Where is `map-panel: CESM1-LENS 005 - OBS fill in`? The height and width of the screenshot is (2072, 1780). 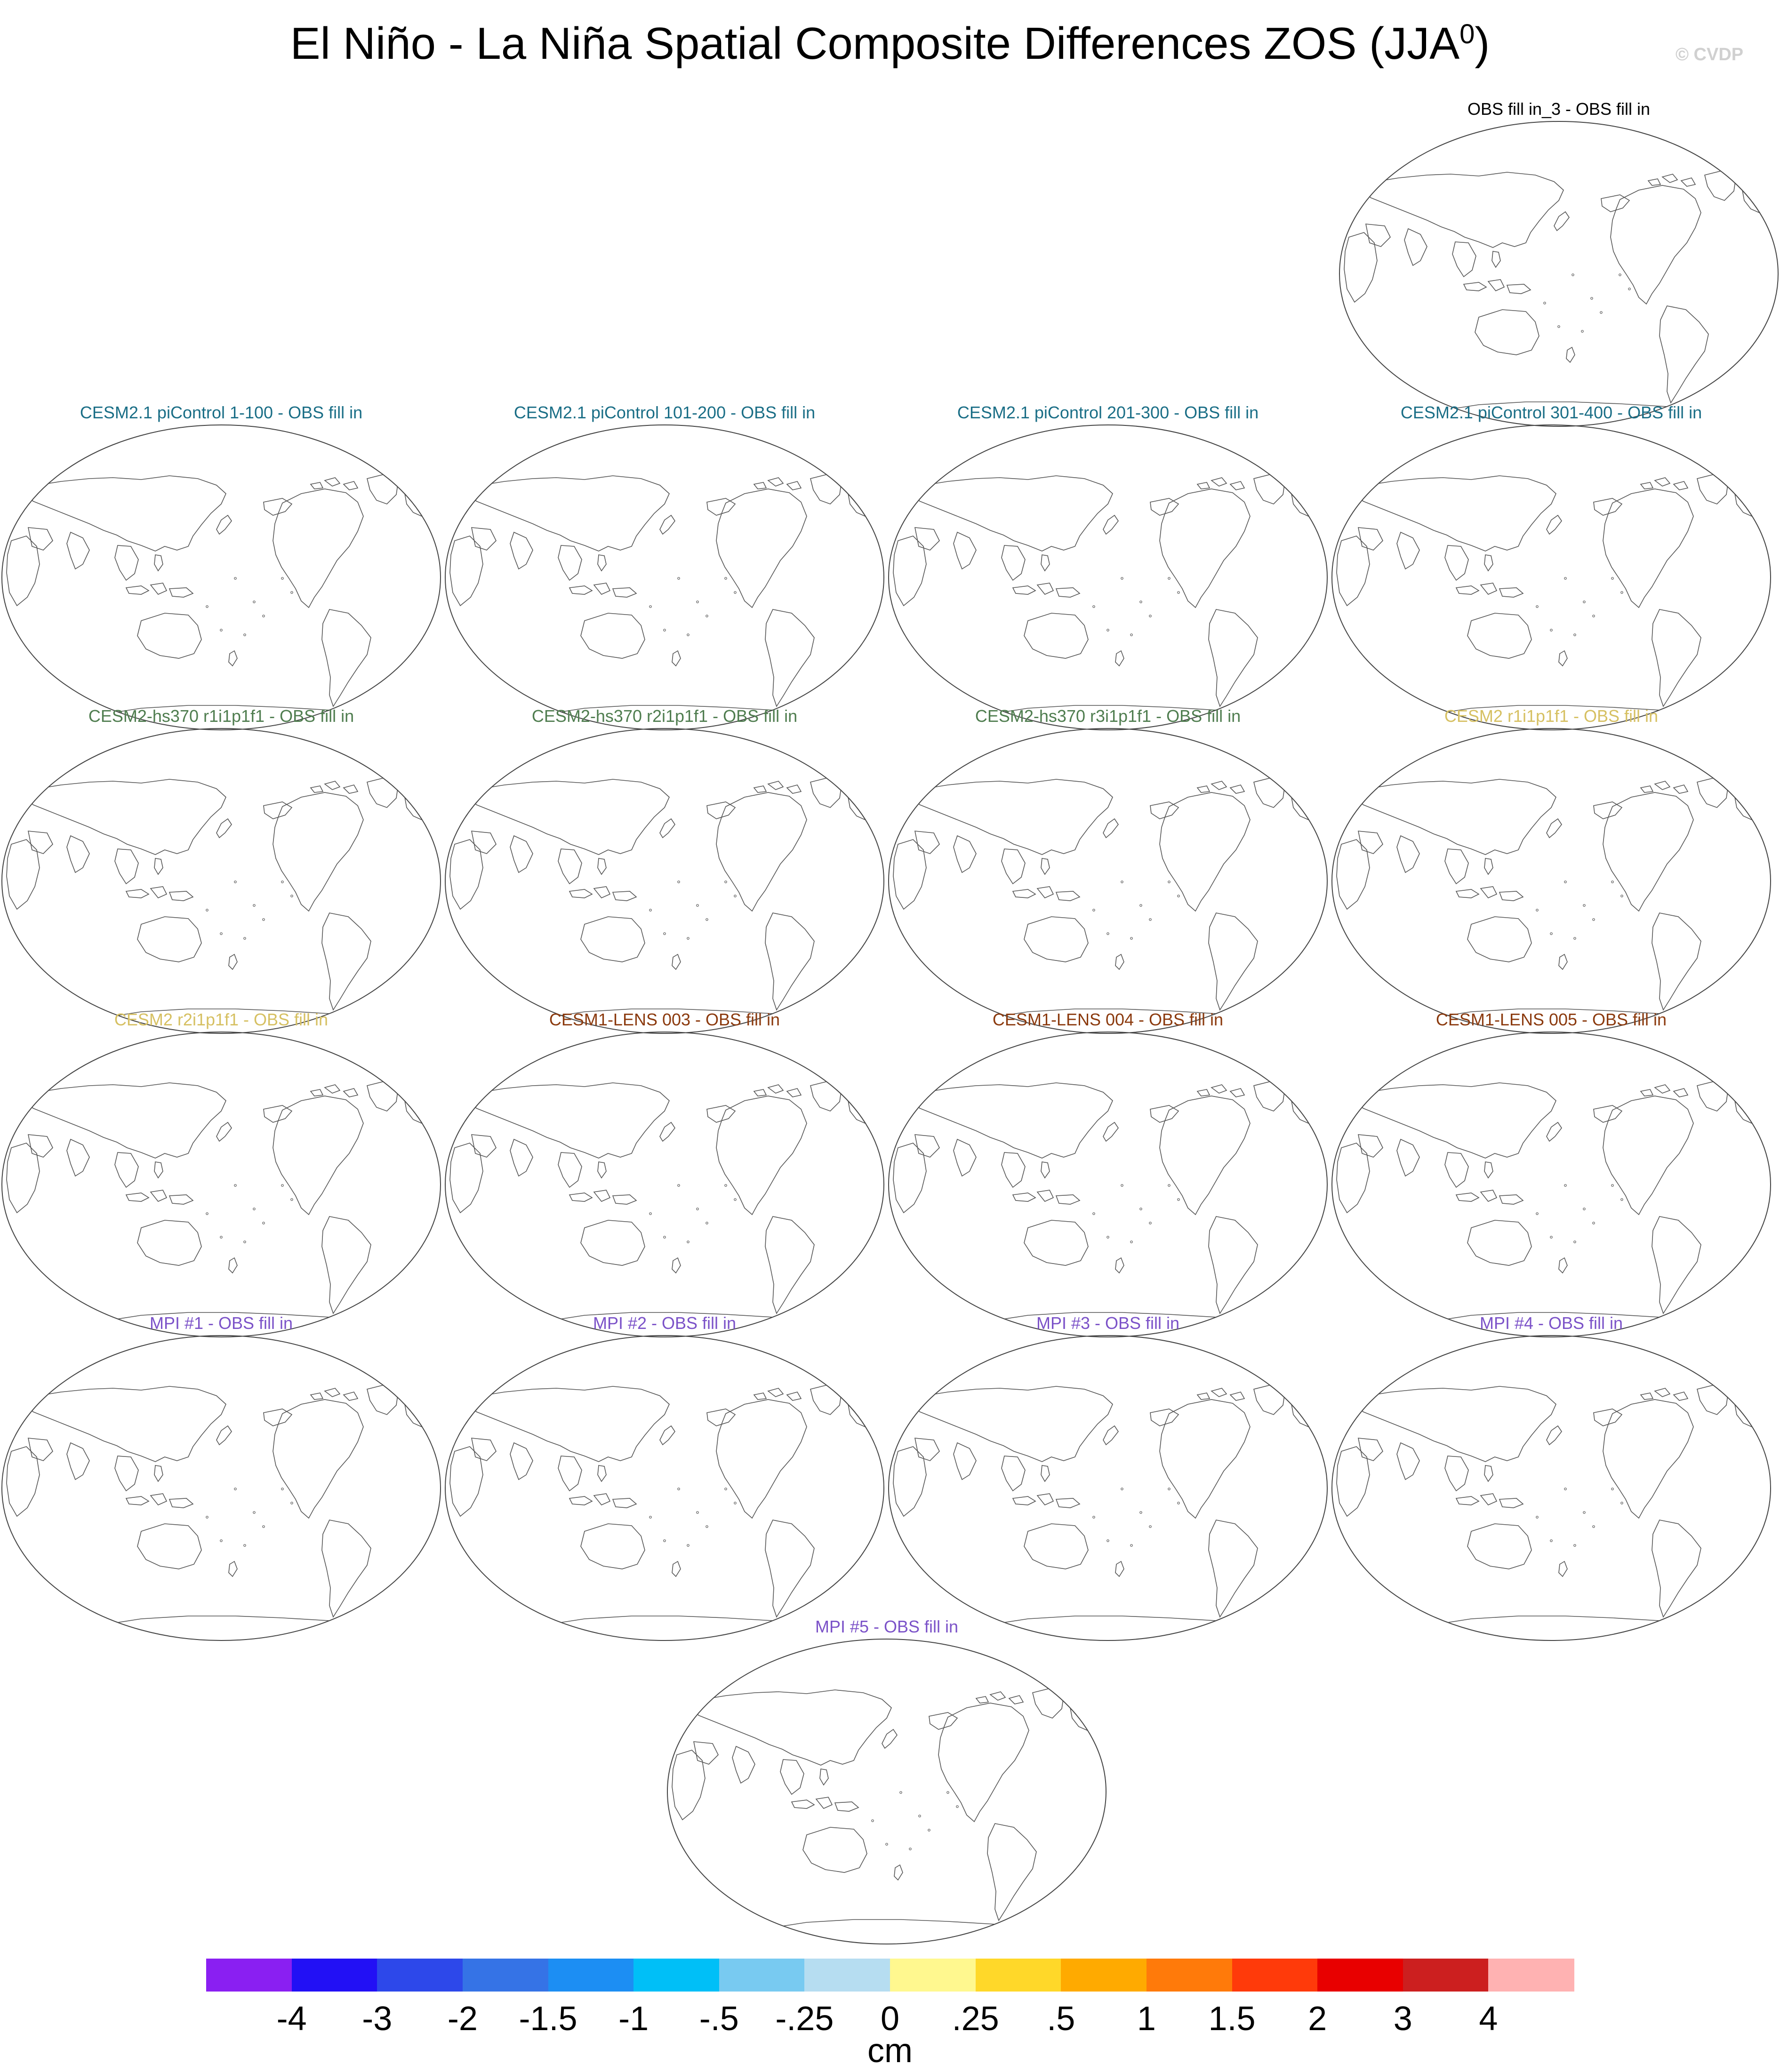 map-panel: CESM1-LENS 005 - OBS fill in is located at coordinates (1551, 1174).